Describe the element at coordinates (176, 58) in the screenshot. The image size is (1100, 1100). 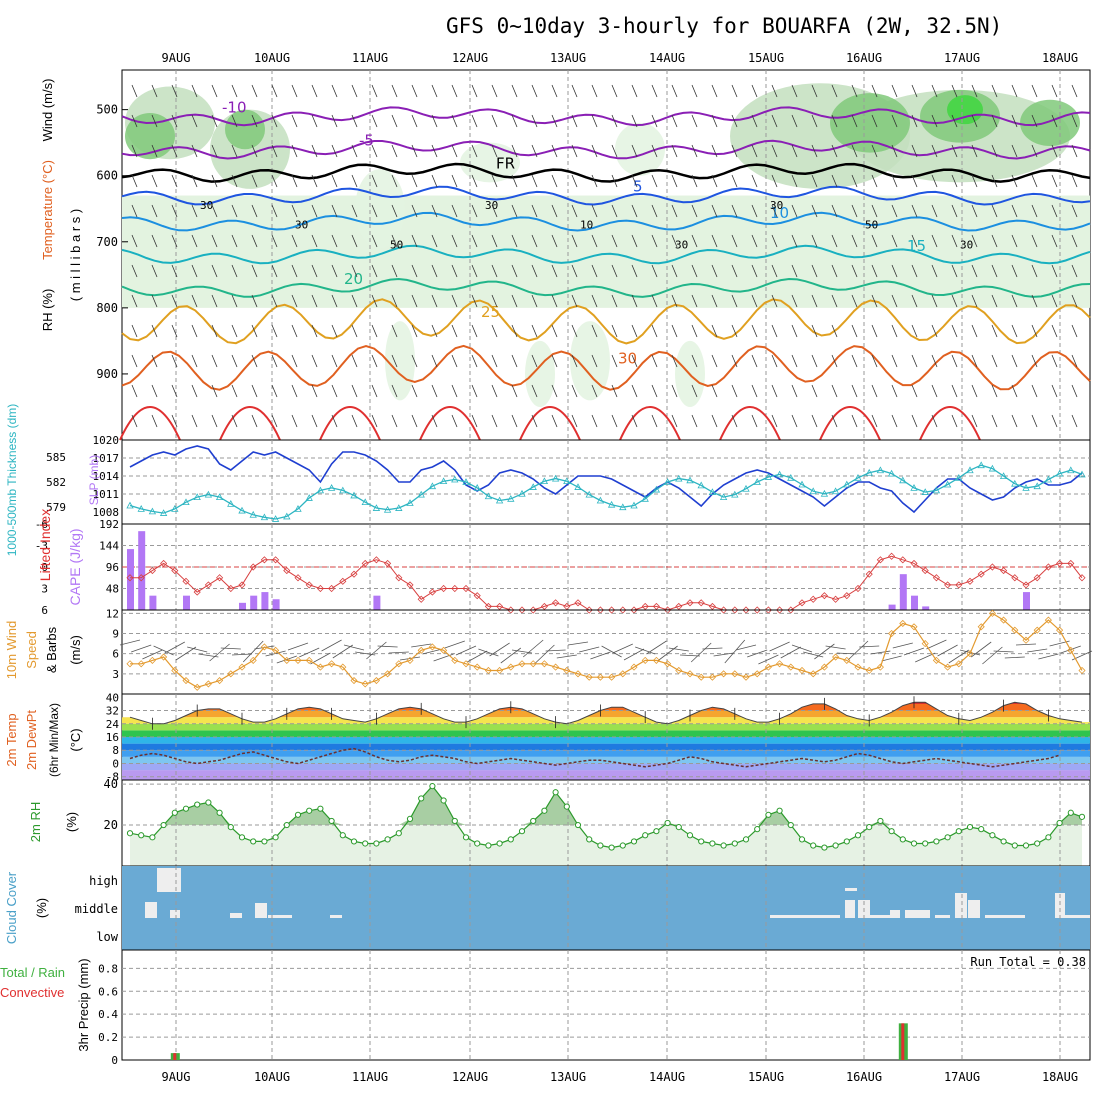
I see `top-date-label: 9AUG` at that location.